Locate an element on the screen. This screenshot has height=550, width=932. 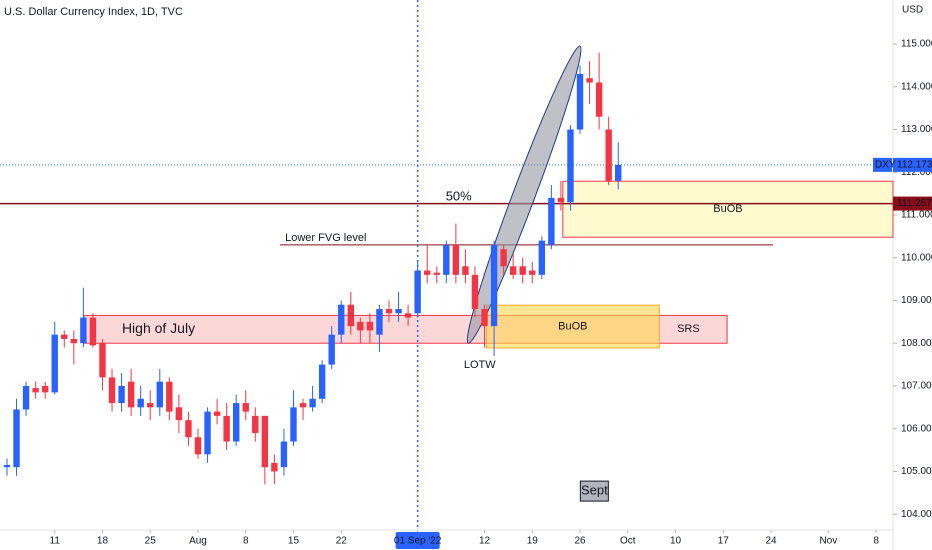
zone-label: High of July is located at coordinates (158, 328).